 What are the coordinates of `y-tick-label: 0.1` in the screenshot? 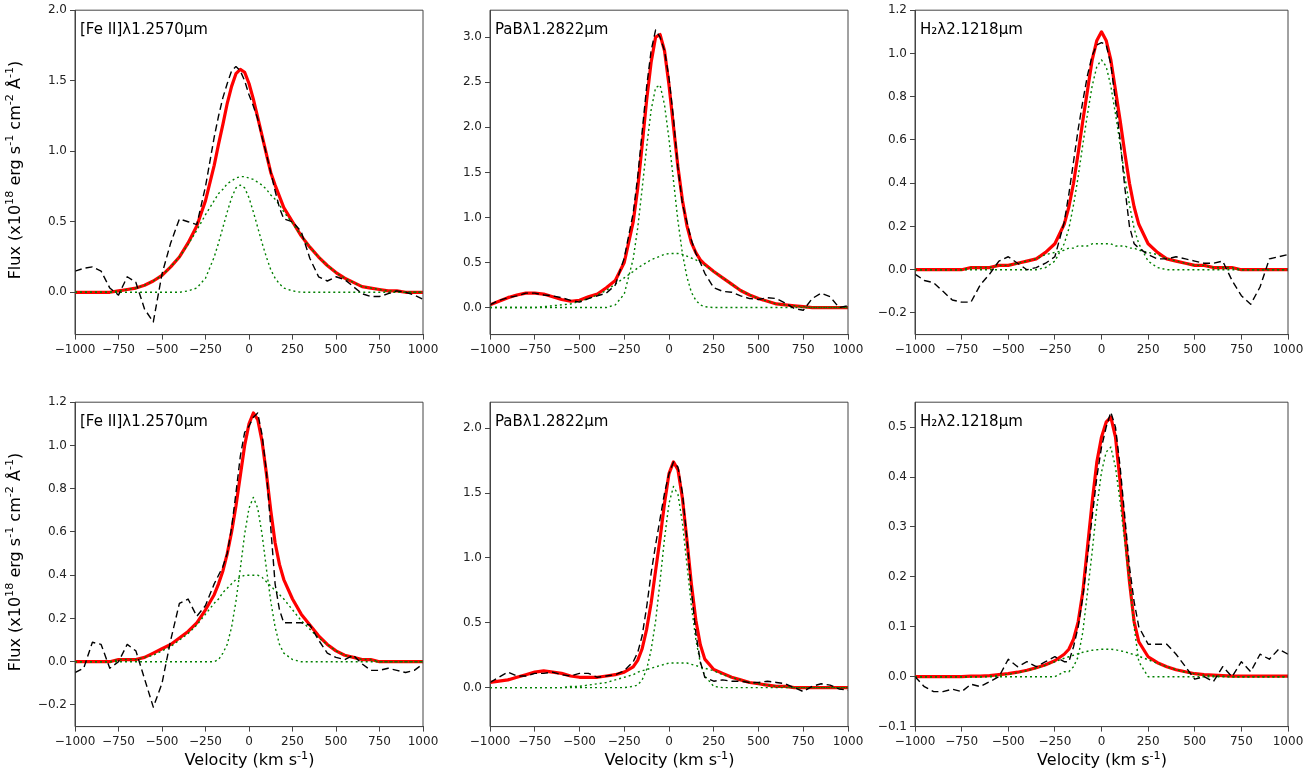 It's located at (897, 625).